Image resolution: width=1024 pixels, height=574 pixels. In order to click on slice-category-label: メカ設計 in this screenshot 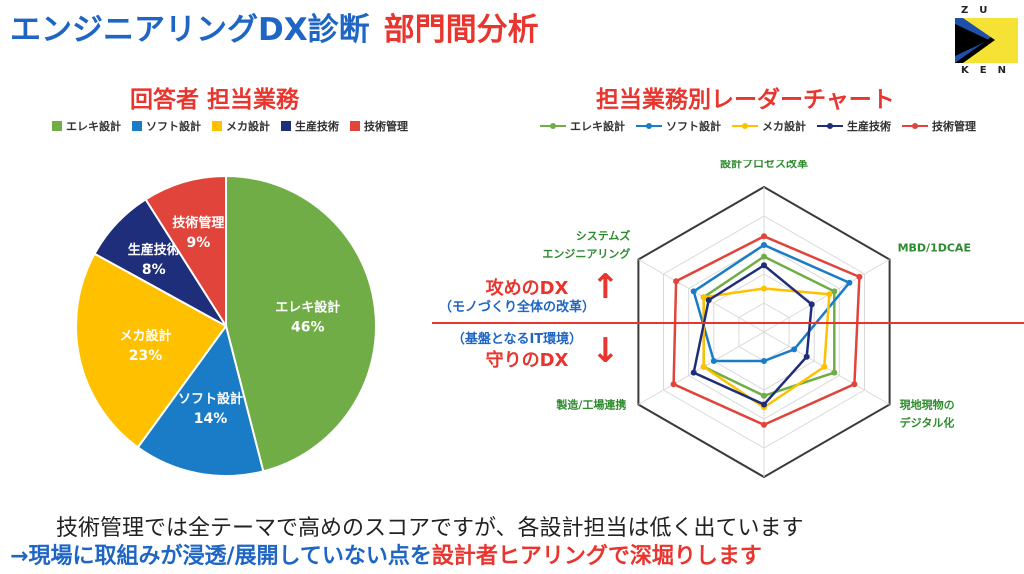, I will do `click(145, 336)`.